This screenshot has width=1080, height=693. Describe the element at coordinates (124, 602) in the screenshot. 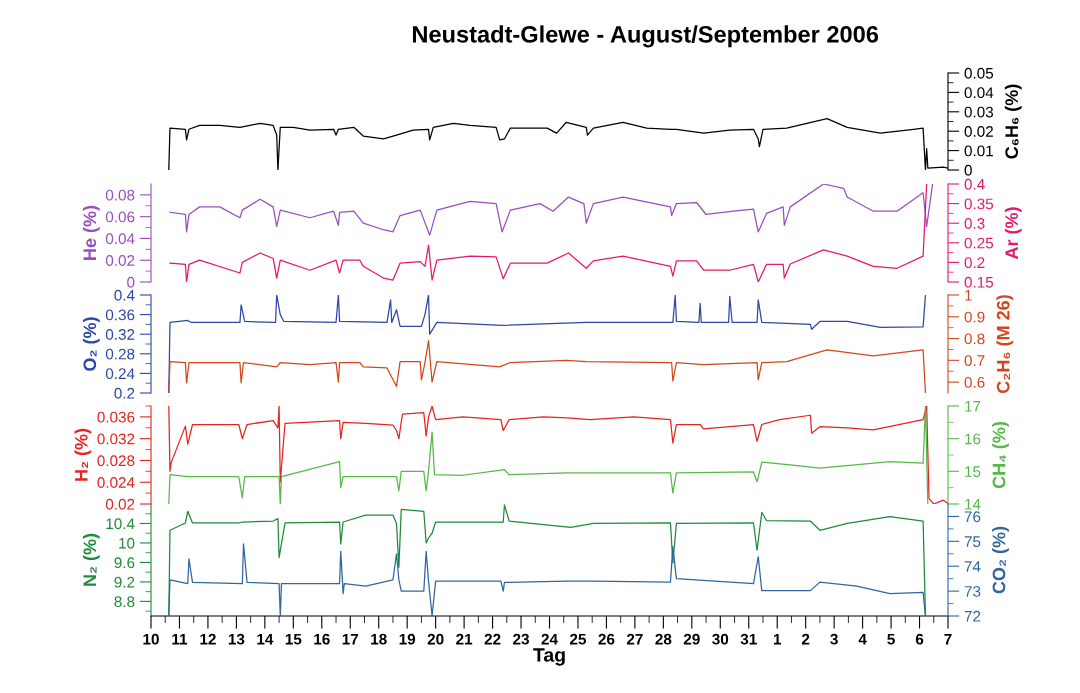

I see `y-tick-label: 8.8` at that location.